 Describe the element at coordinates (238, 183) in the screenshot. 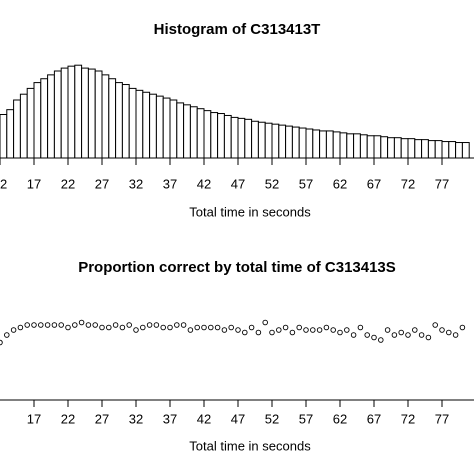

I see `x-tick-label: 47` at that location.